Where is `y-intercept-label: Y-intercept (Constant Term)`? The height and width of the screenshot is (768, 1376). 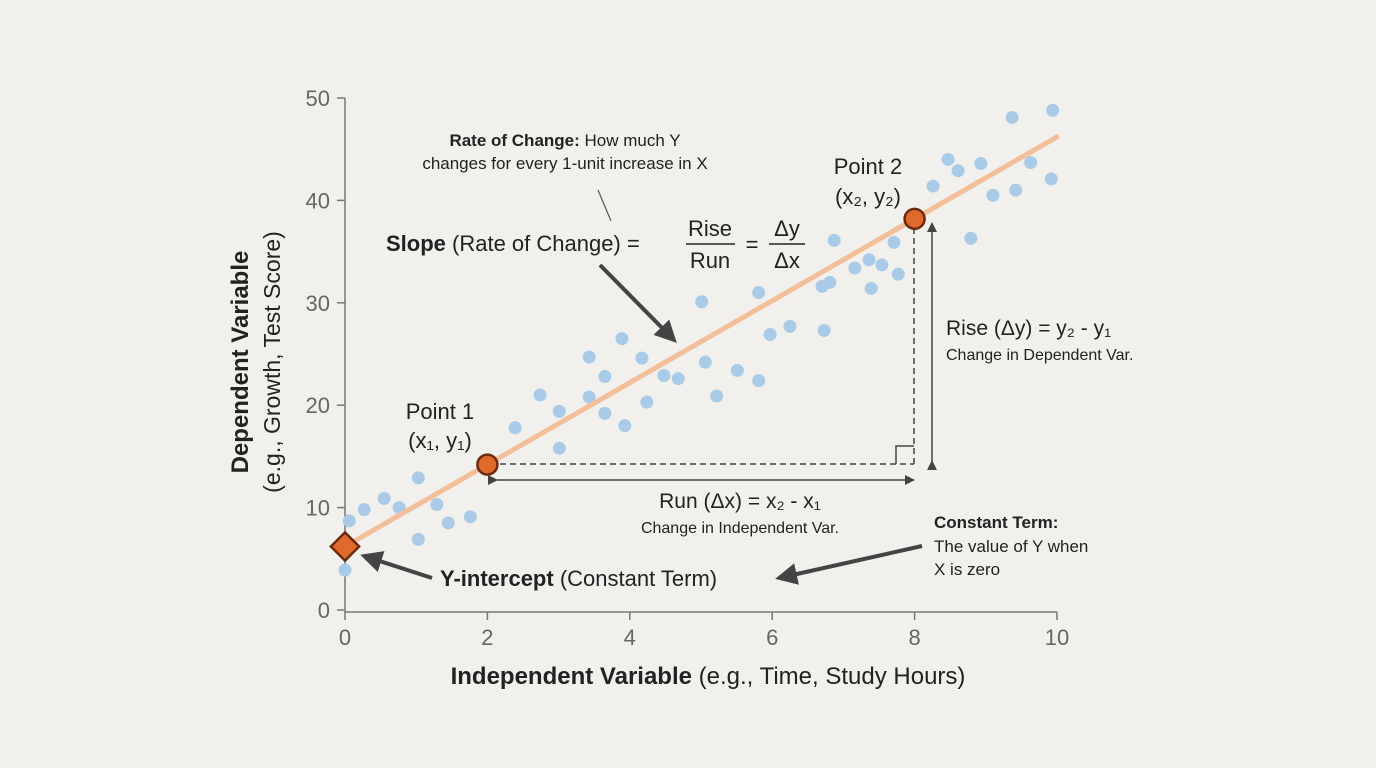
y-intercept-label: Y-intercept (Constant Term) is located at coordinates (578, 578).